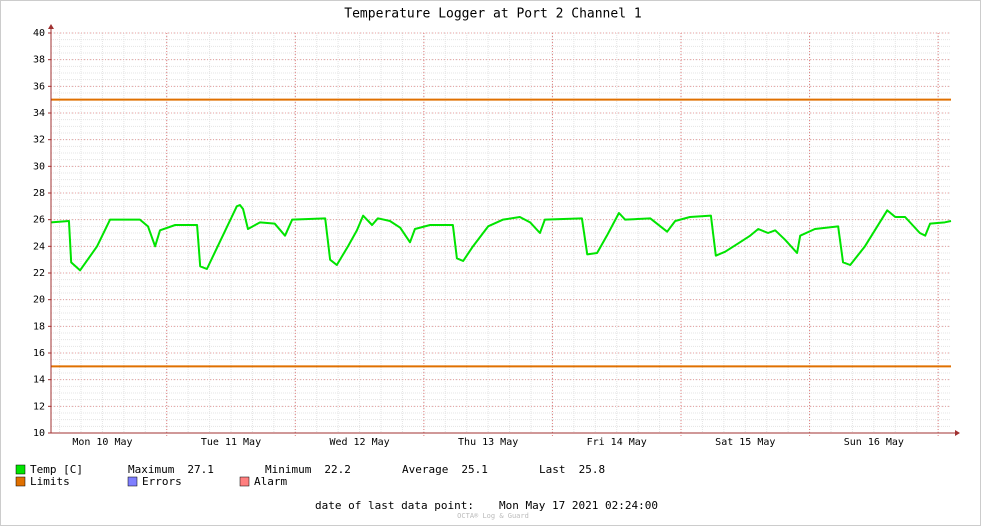  What do you see at coordinates (39, 166) in the screenshot?
I see `y-tick-label: 30` at bounding box center [39, 166].